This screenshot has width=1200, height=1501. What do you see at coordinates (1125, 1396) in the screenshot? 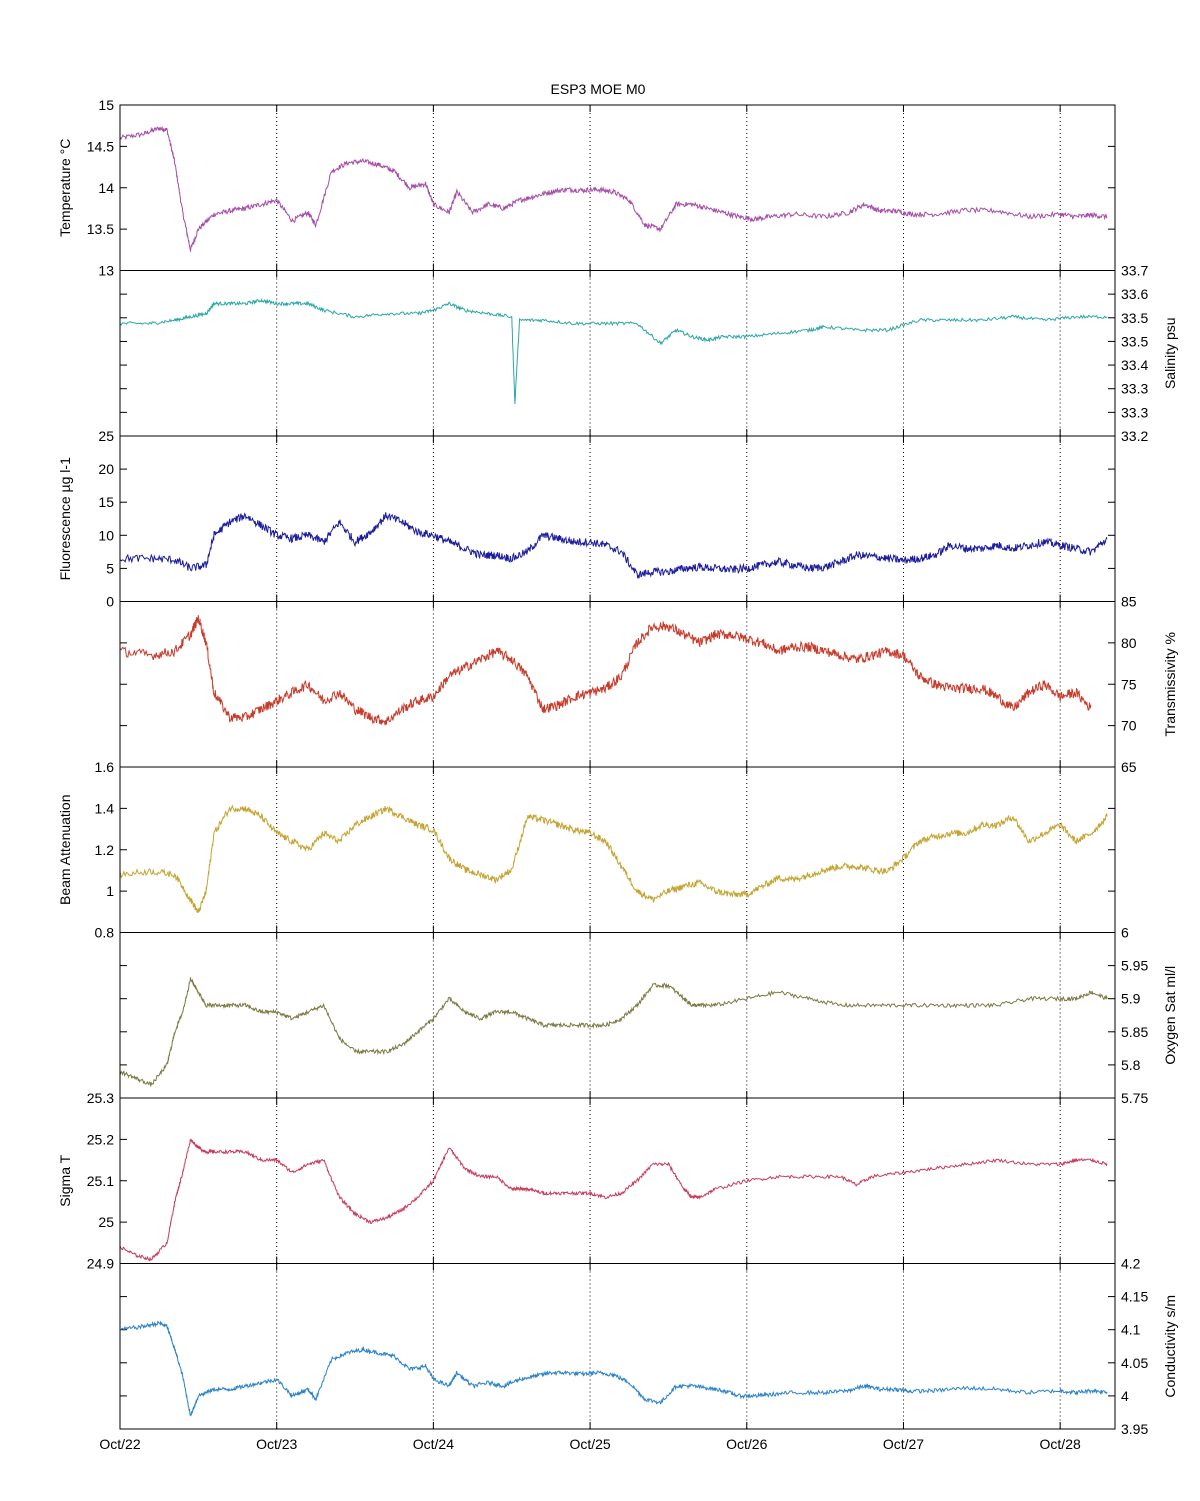
I see `y-tick-label: 4` at bounding box center [1125, 1396].